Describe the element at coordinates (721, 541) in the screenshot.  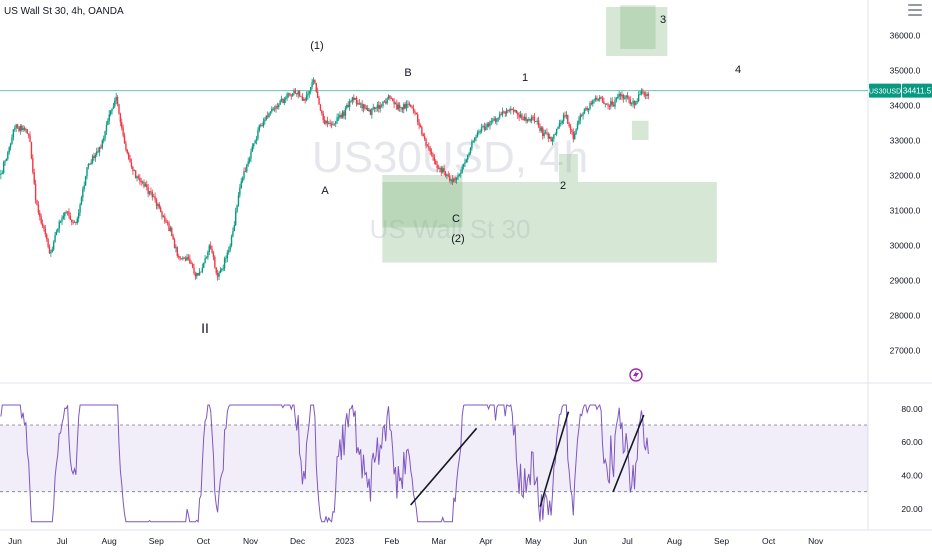
I see `time-tick-label: Sep` at that location.